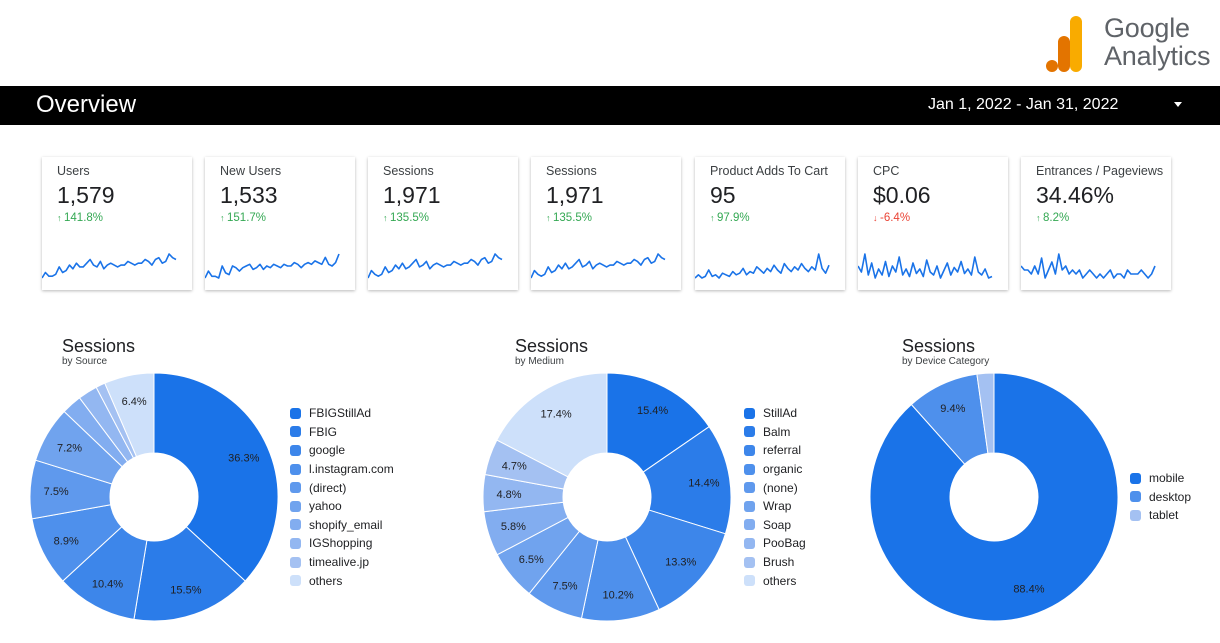  What do you see at coordinates (877, 218) in the screenshot?
I see `arrow-down-icon: ↓` at bounding box center [877, 218].